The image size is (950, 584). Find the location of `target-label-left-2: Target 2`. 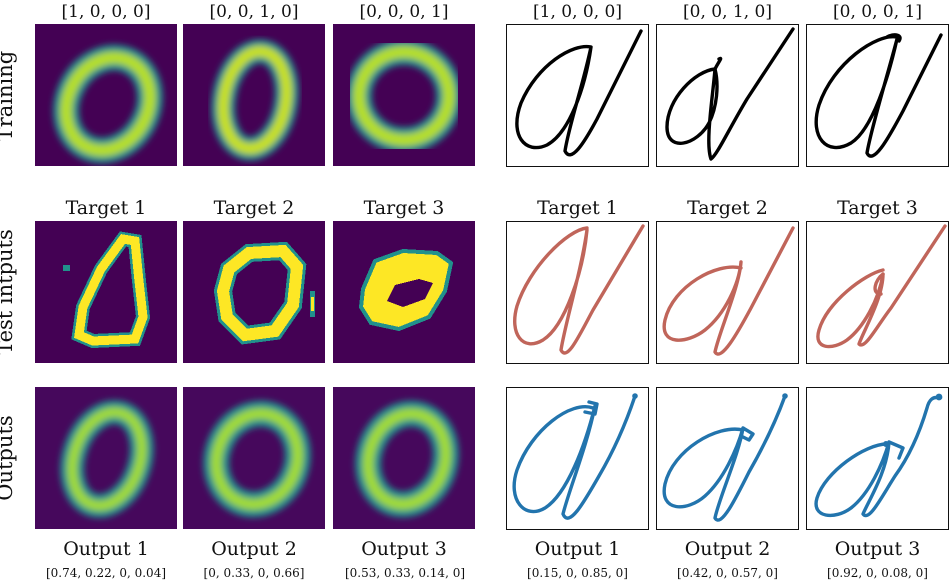

target-label-left-2: Target 2 is located at coordinates (254, 208).